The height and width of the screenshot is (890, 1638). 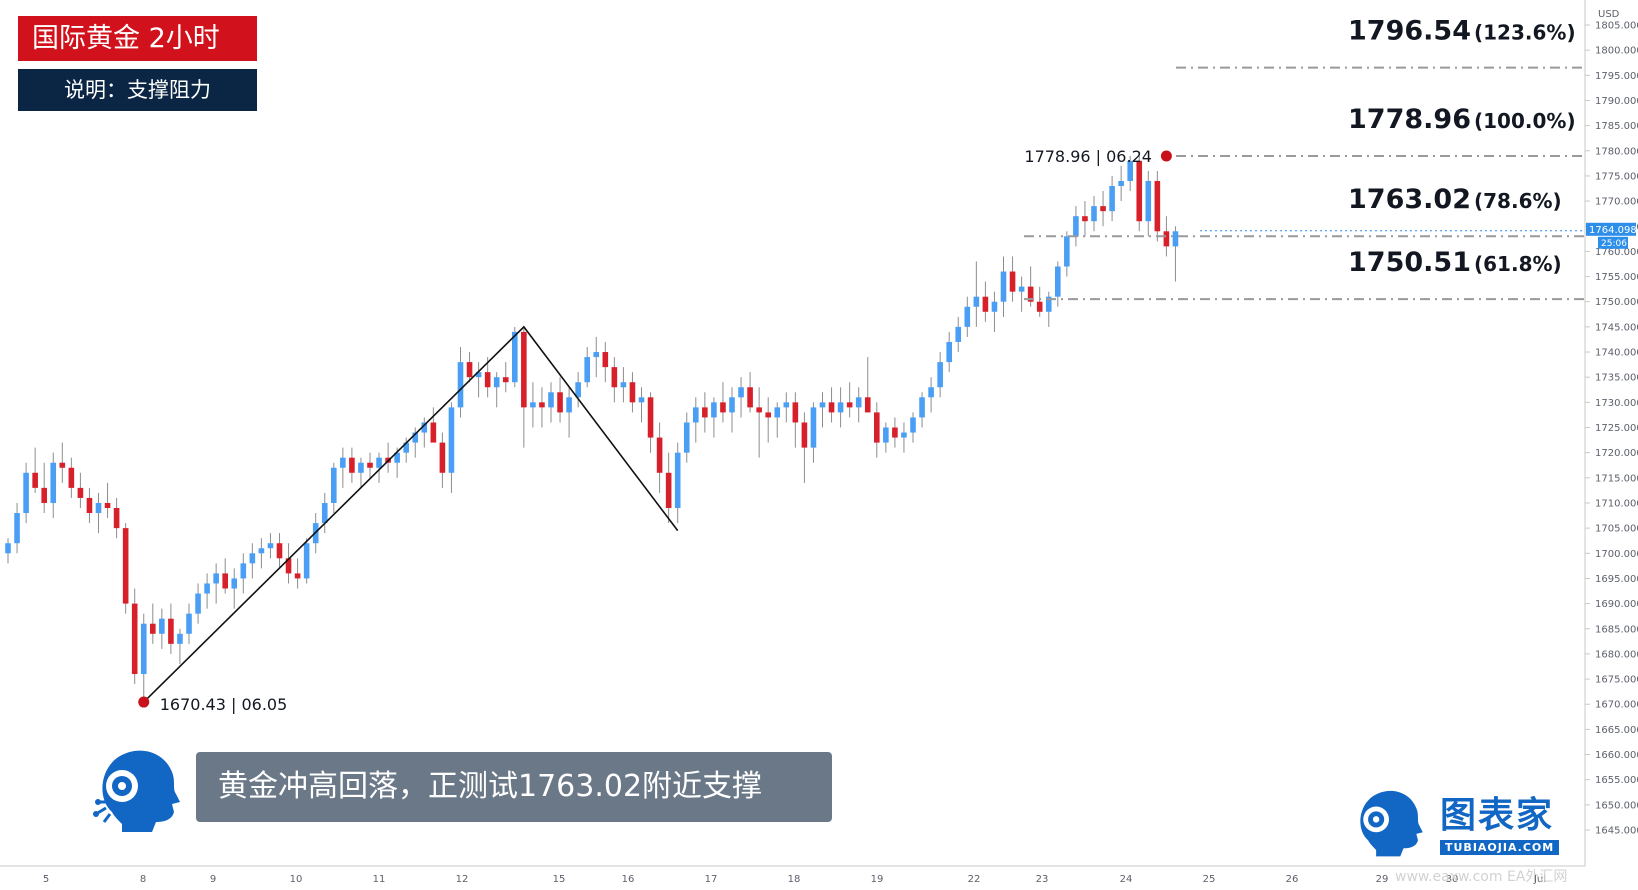 What do you see at coordinates (1304, 211) in the screenshot?
I see `fib-level: 1763.02 (78.6%)` at bounding box center [1304, 211].